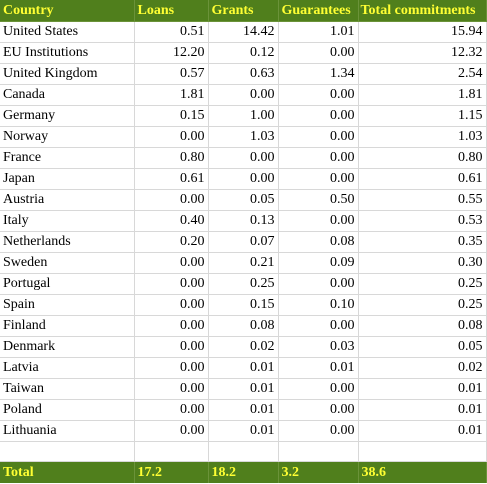  I want to click on value-cell: 0.03, so click(318, 347).